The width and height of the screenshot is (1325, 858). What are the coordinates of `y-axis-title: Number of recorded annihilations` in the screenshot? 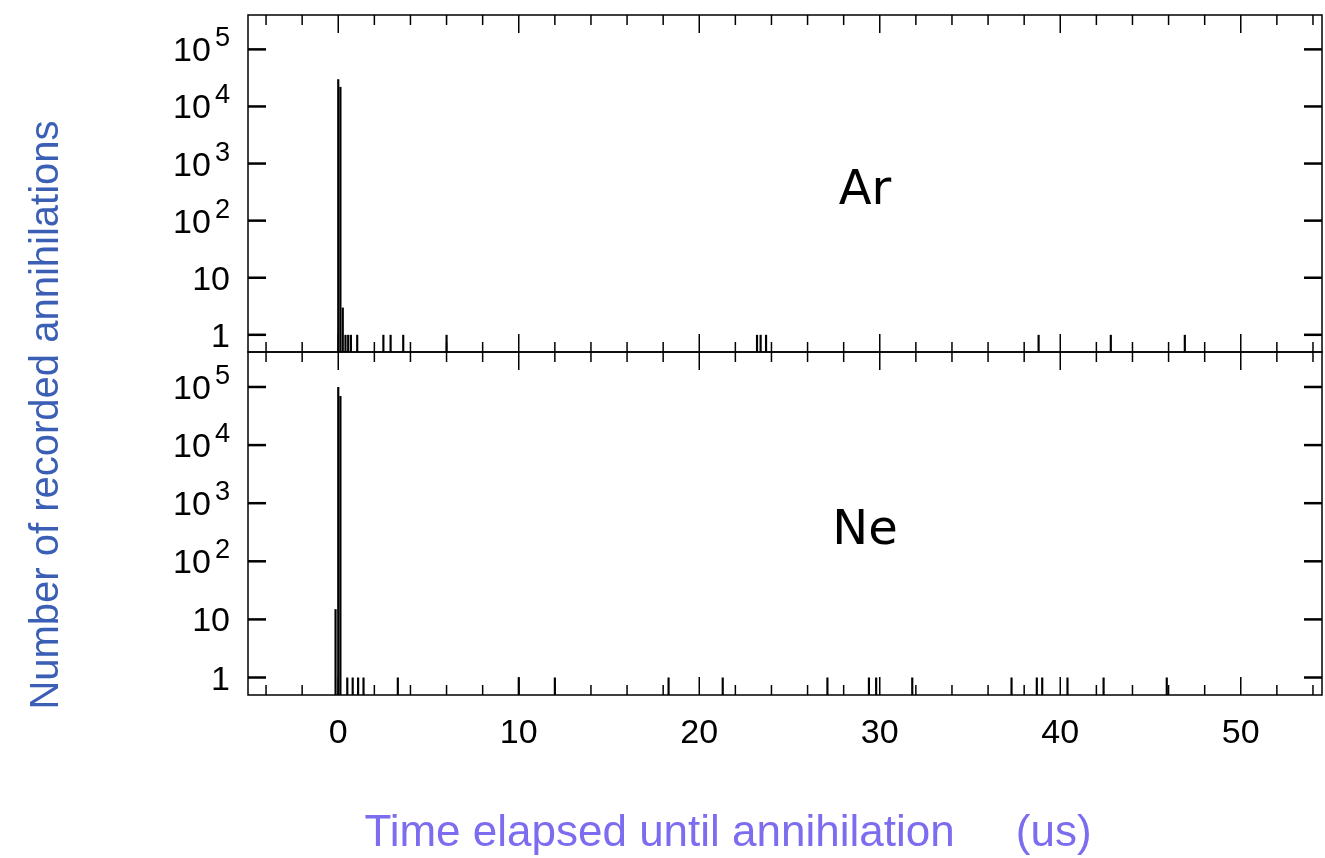 It's located at (44, 415).